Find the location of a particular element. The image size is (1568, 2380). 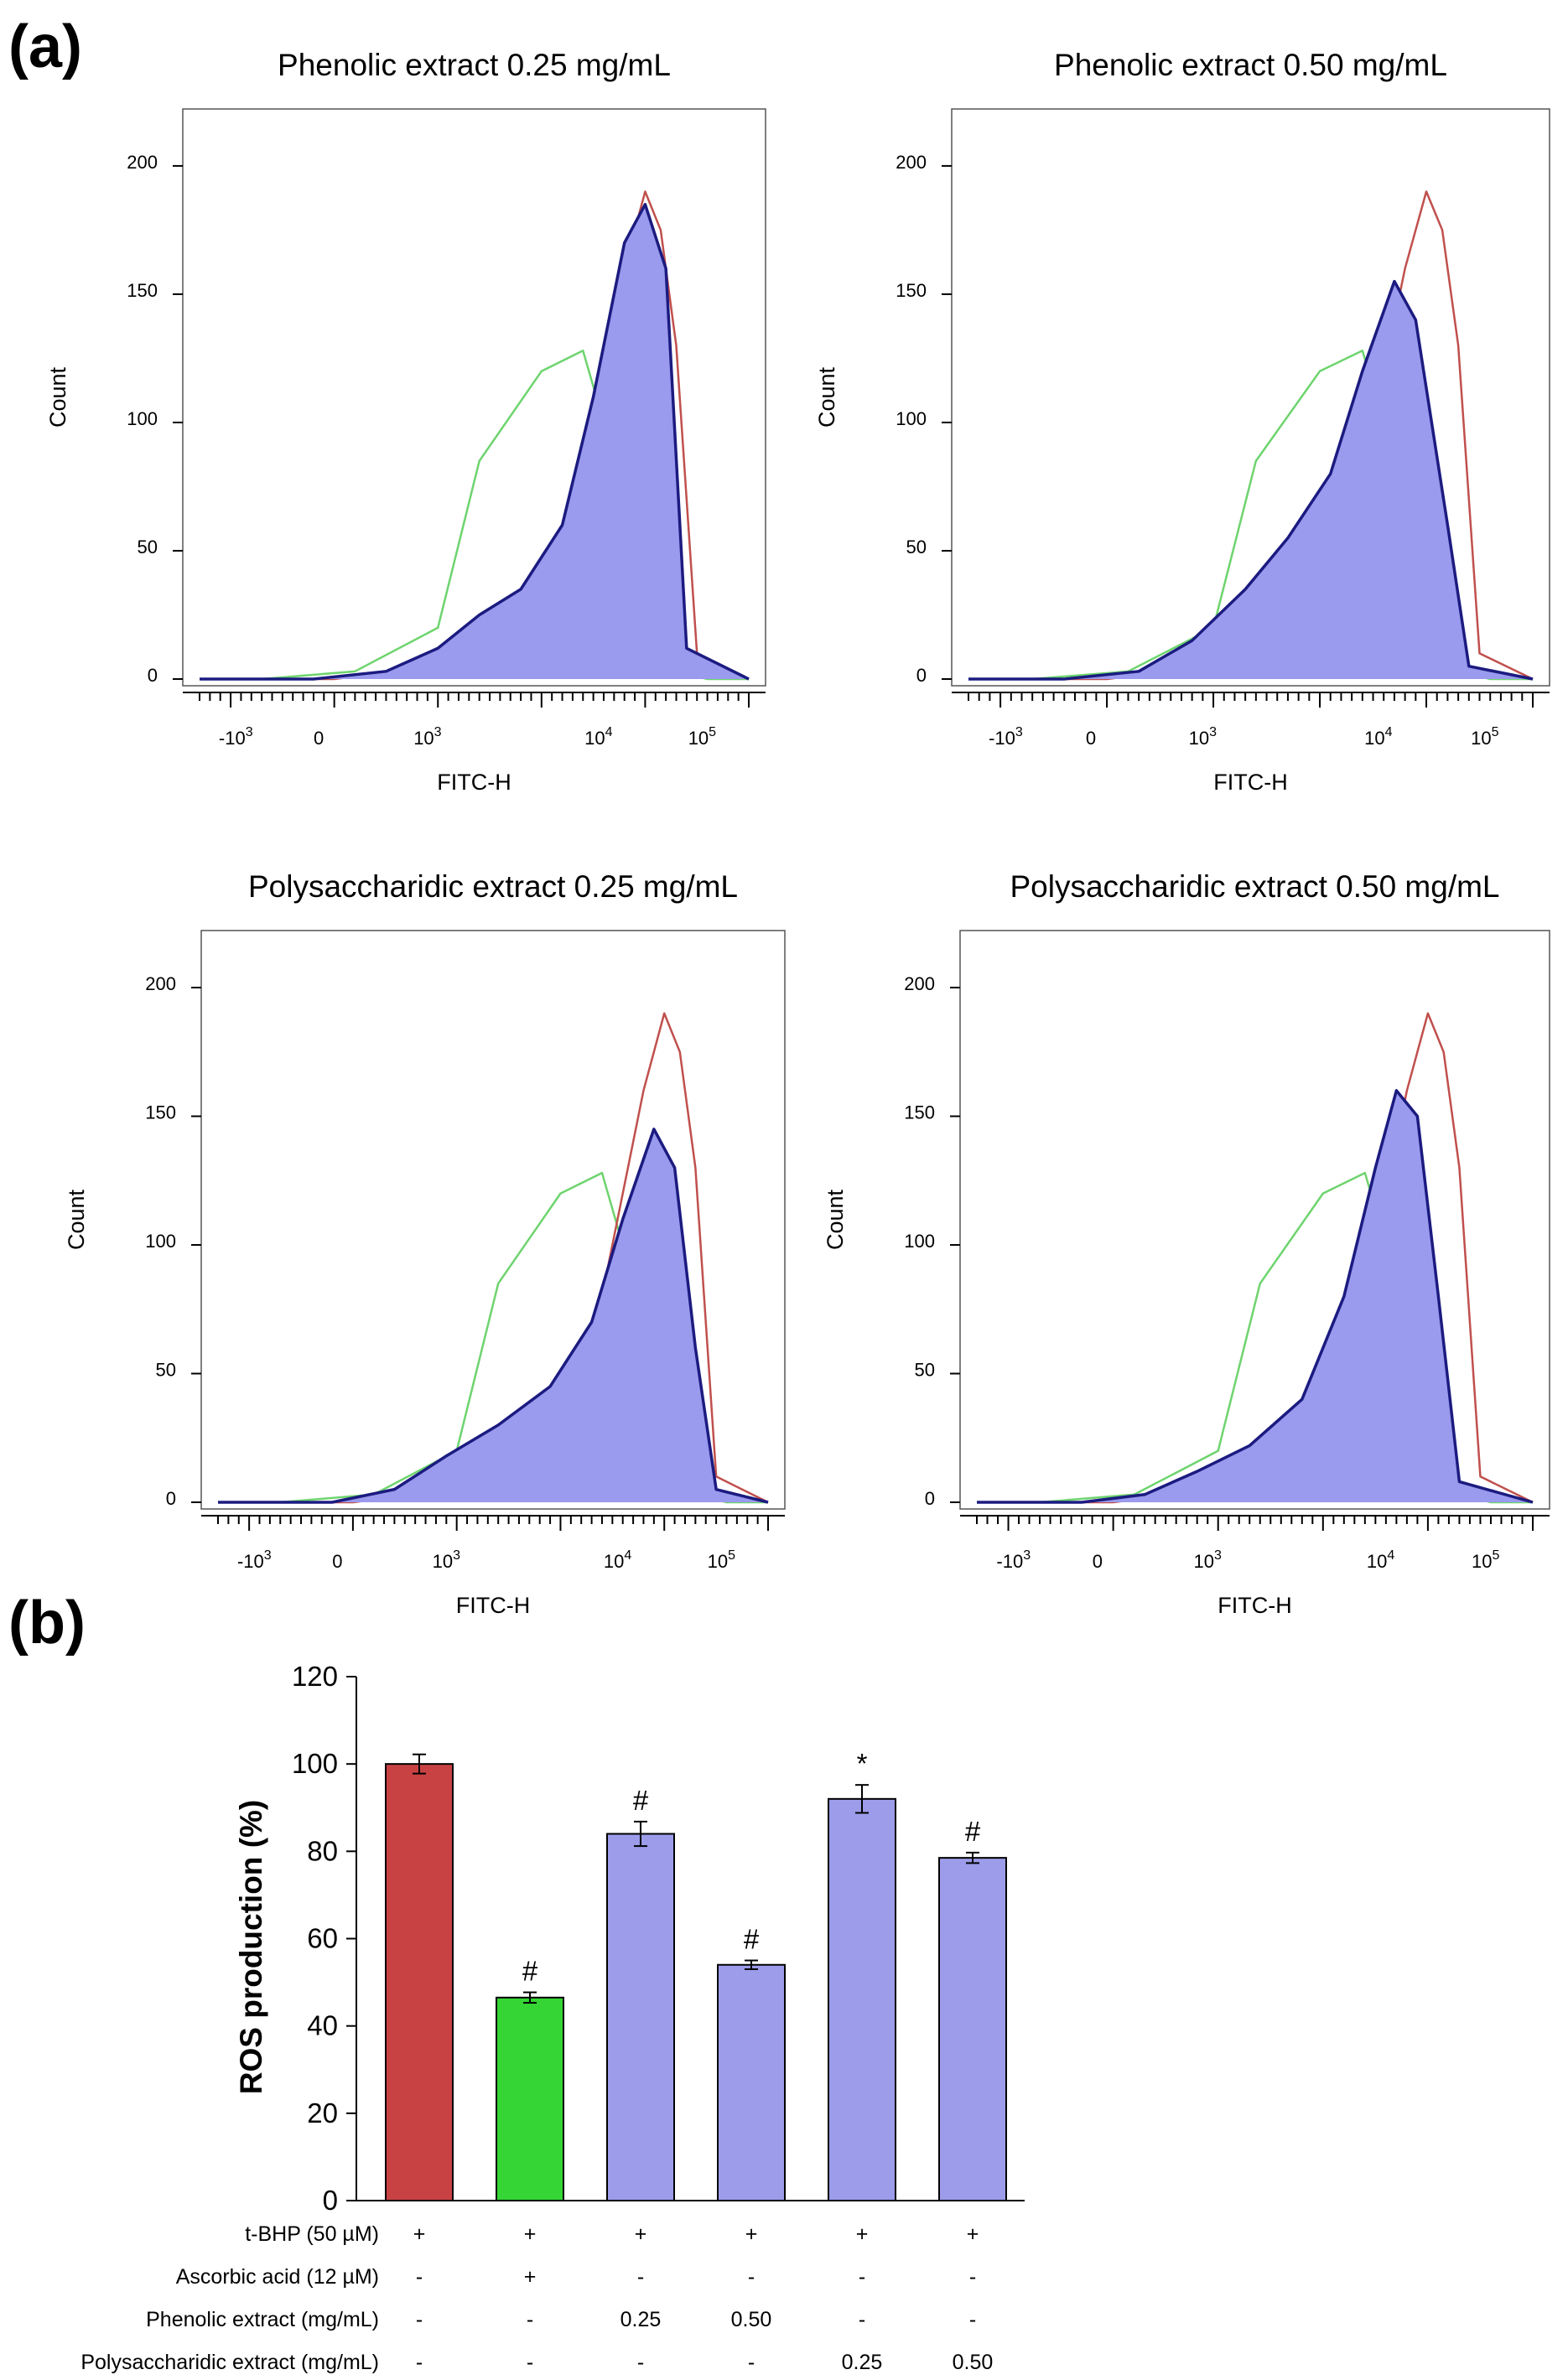

panel-label-a: (a) is located at coordinates (45, 46).